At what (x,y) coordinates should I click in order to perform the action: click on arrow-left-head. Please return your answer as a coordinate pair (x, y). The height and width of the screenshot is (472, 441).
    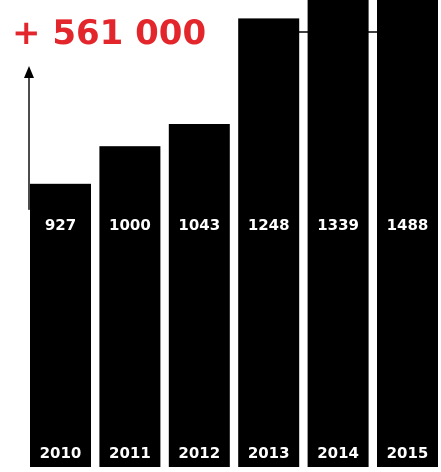
    Looking at the image, I should click on (29, 72).